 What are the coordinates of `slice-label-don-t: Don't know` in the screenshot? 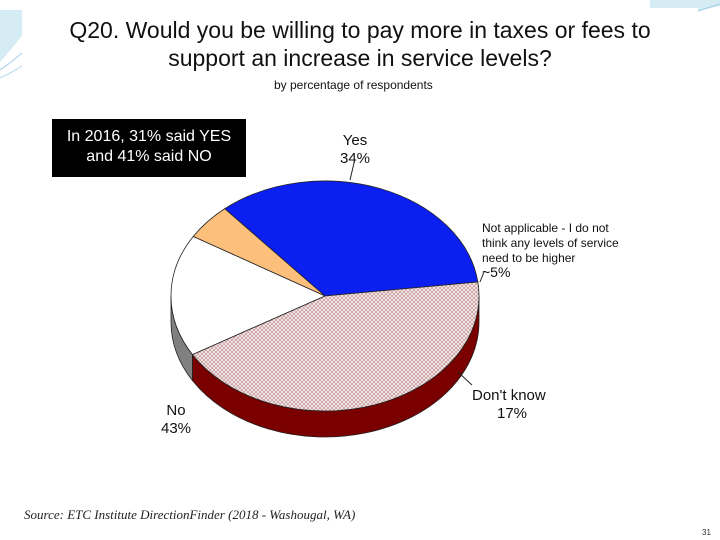 It's located at (509, 395).